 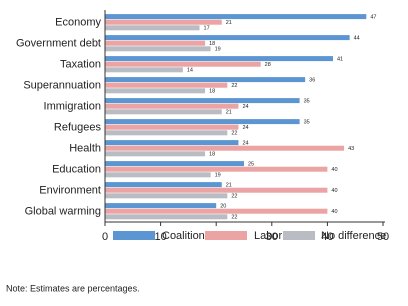 I want to click on y-tick-label: Economy, so click(x=78, y=22).